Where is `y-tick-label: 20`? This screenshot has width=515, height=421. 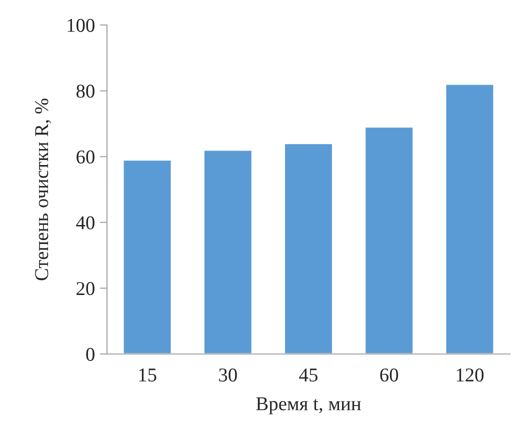
y-tick-label: 20 is located at coordinates (85, 289).